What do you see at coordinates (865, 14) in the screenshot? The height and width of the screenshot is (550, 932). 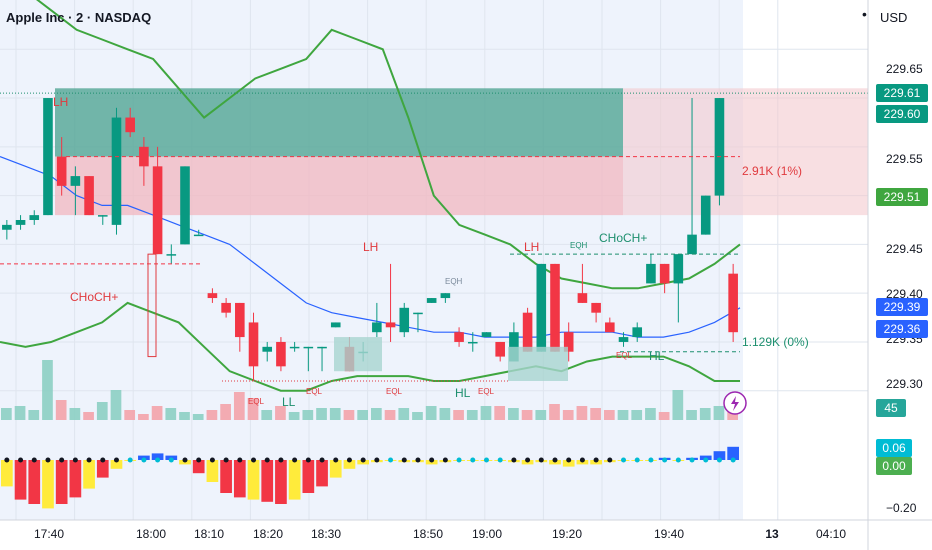 I see `more-dots-icon: •` at bounding box center [865, 14].